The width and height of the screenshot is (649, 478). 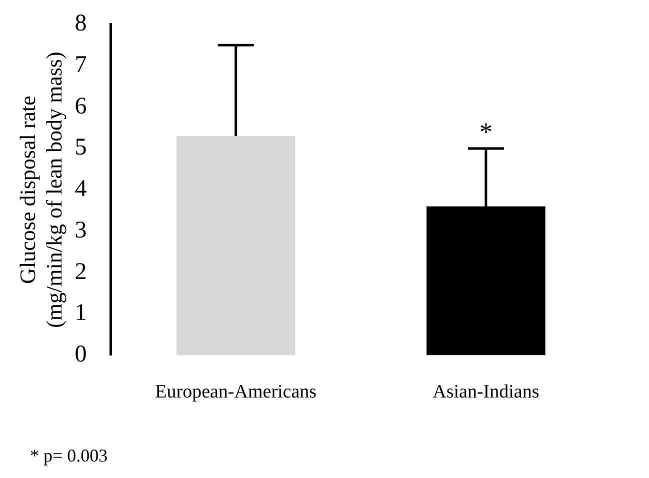 What do you see at coordinates (80, 354) in the screenshot?
I see `y-tick-label: 0` at bounding box center [80, 354].